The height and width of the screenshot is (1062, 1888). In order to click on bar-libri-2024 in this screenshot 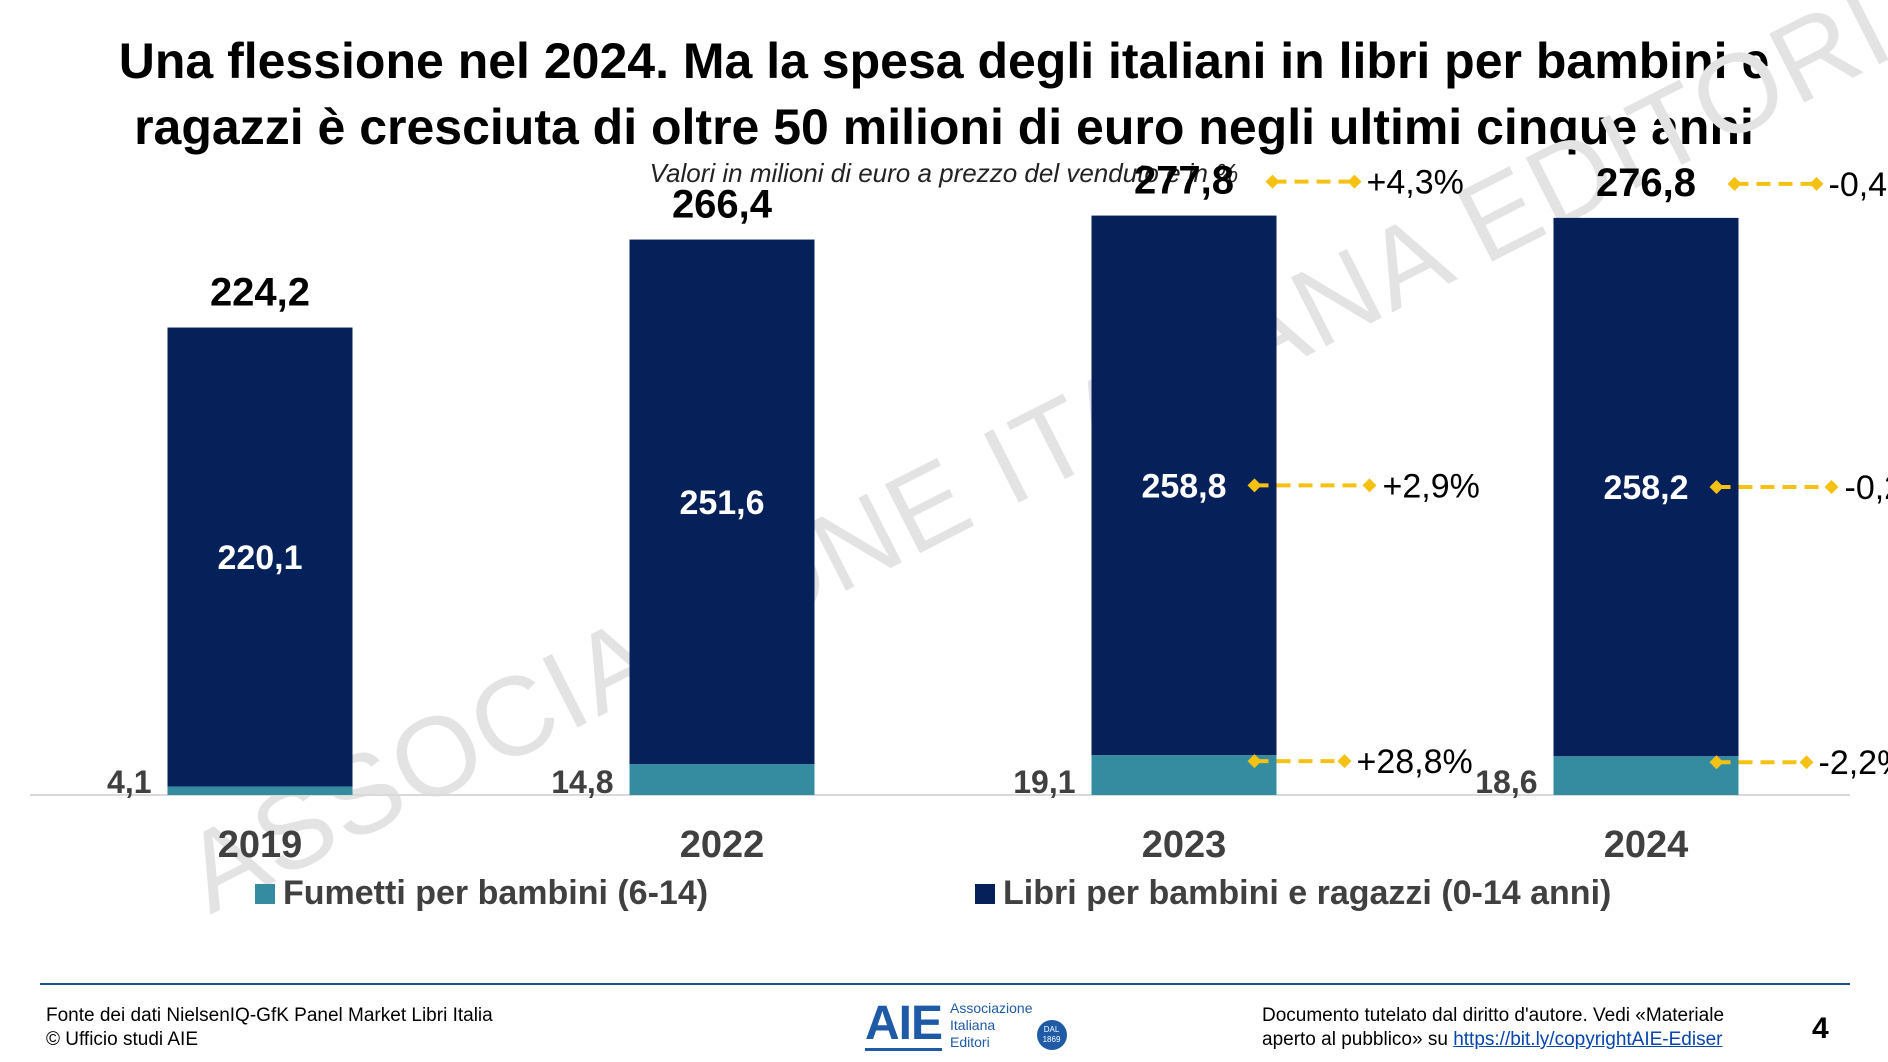, I will do `click(1646, 487)`.